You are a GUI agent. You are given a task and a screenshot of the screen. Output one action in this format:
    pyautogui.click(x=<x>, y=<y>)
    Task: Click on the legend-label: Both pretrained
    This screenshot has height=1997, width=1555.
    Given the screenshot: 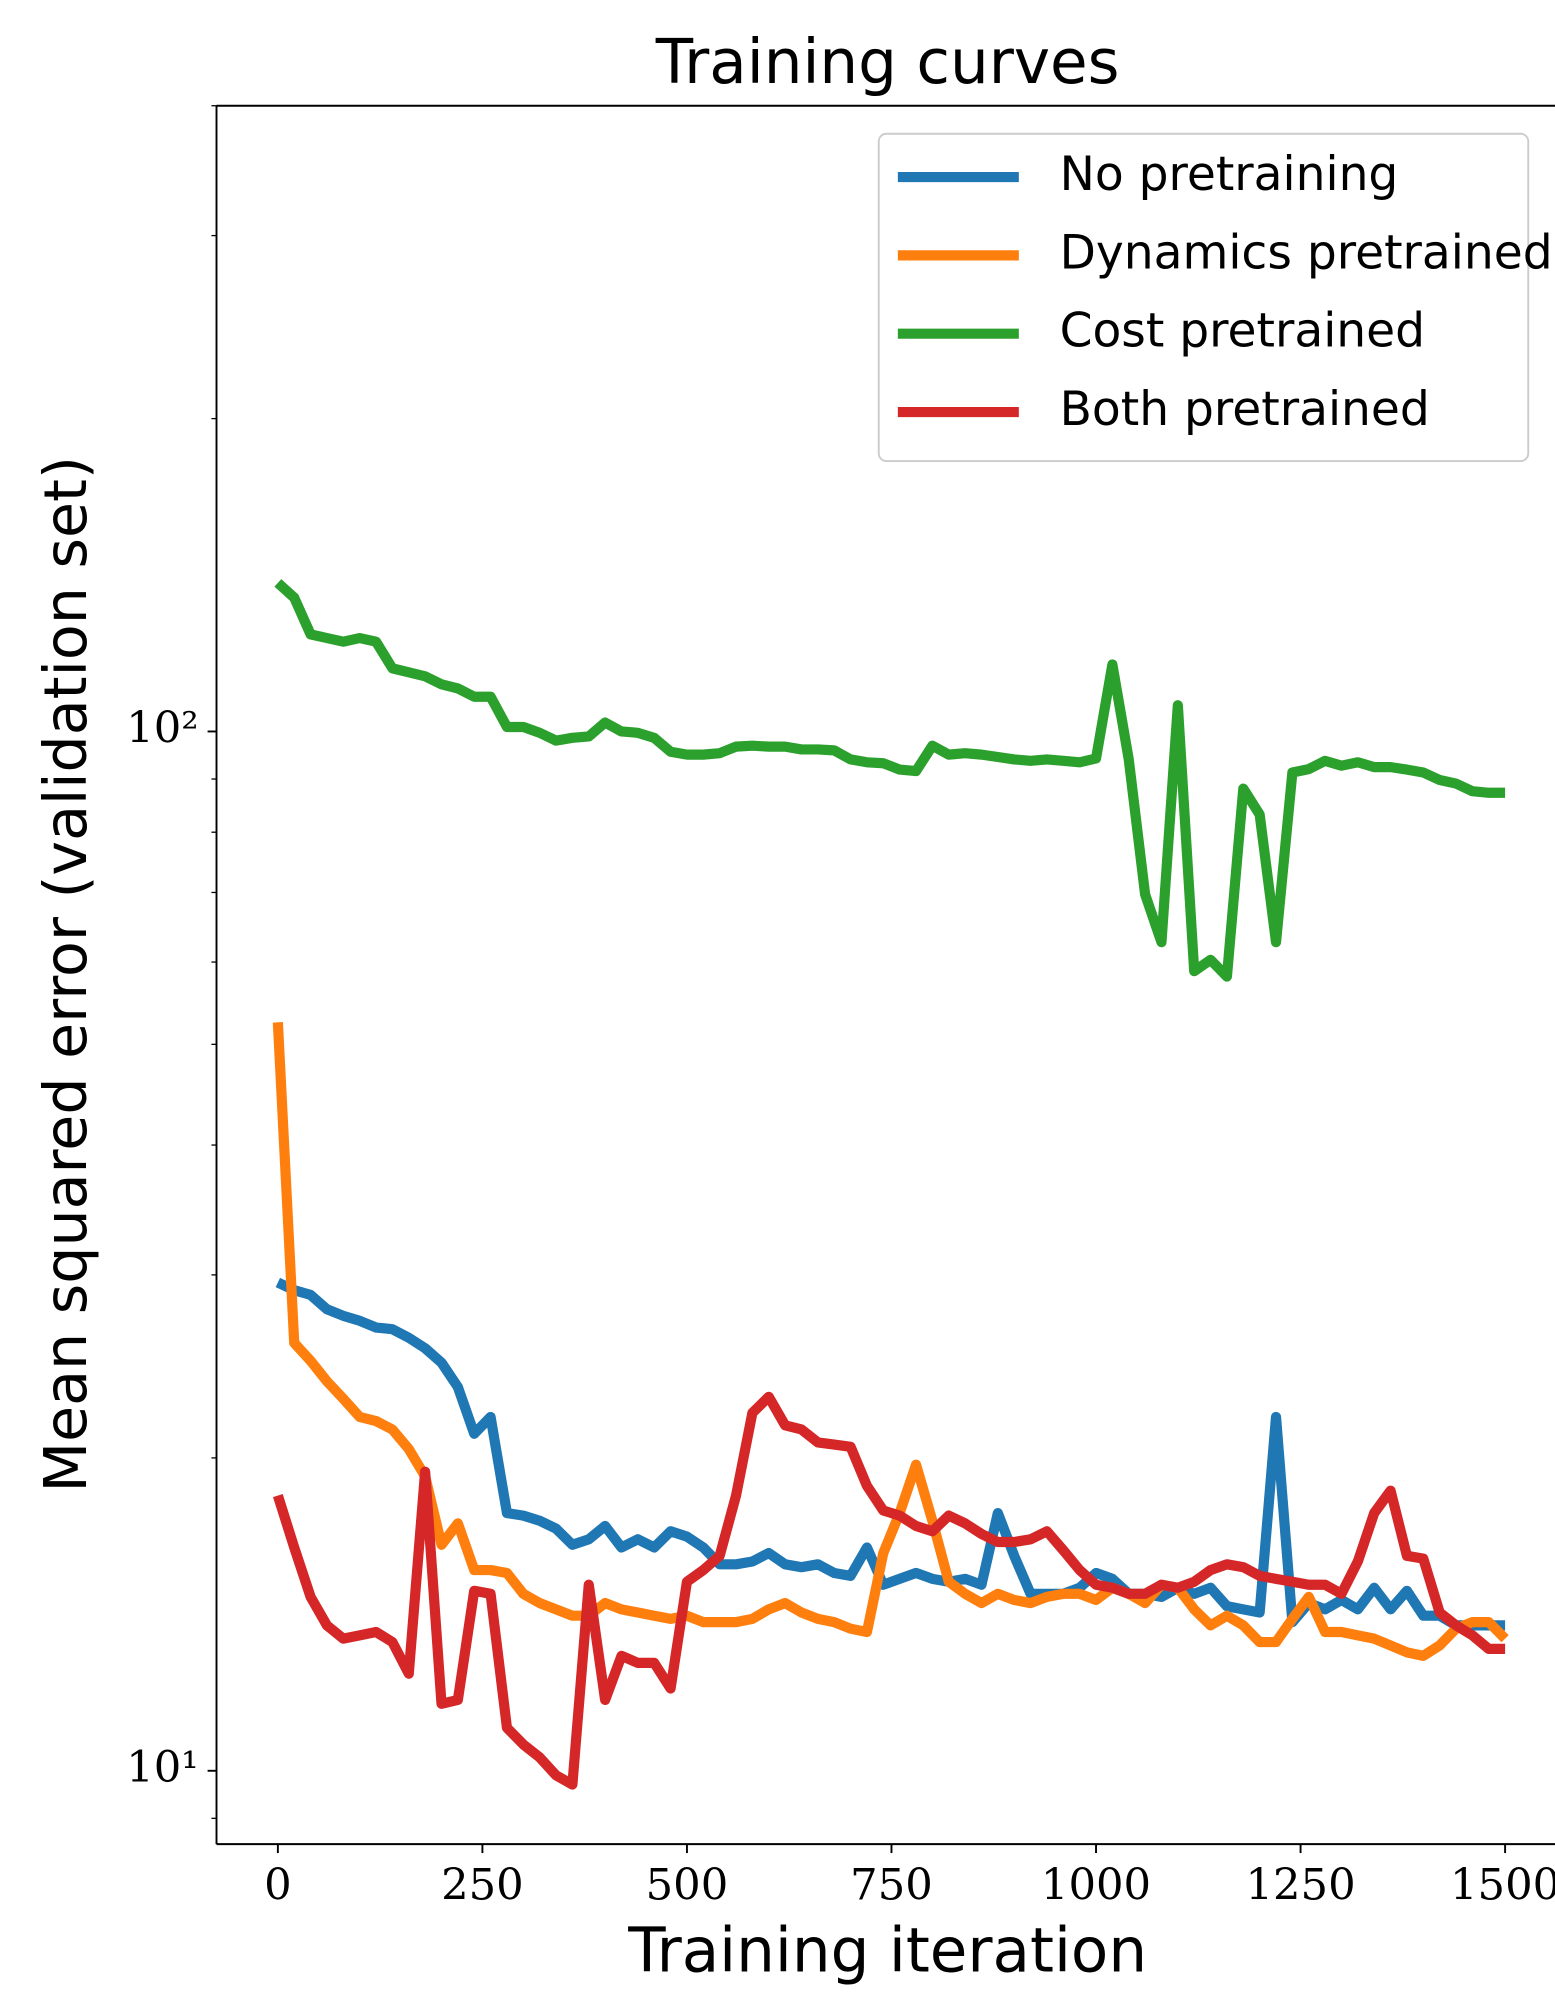 What is the action you would take?
    pyautogui.click(x=1245, y=409)
    